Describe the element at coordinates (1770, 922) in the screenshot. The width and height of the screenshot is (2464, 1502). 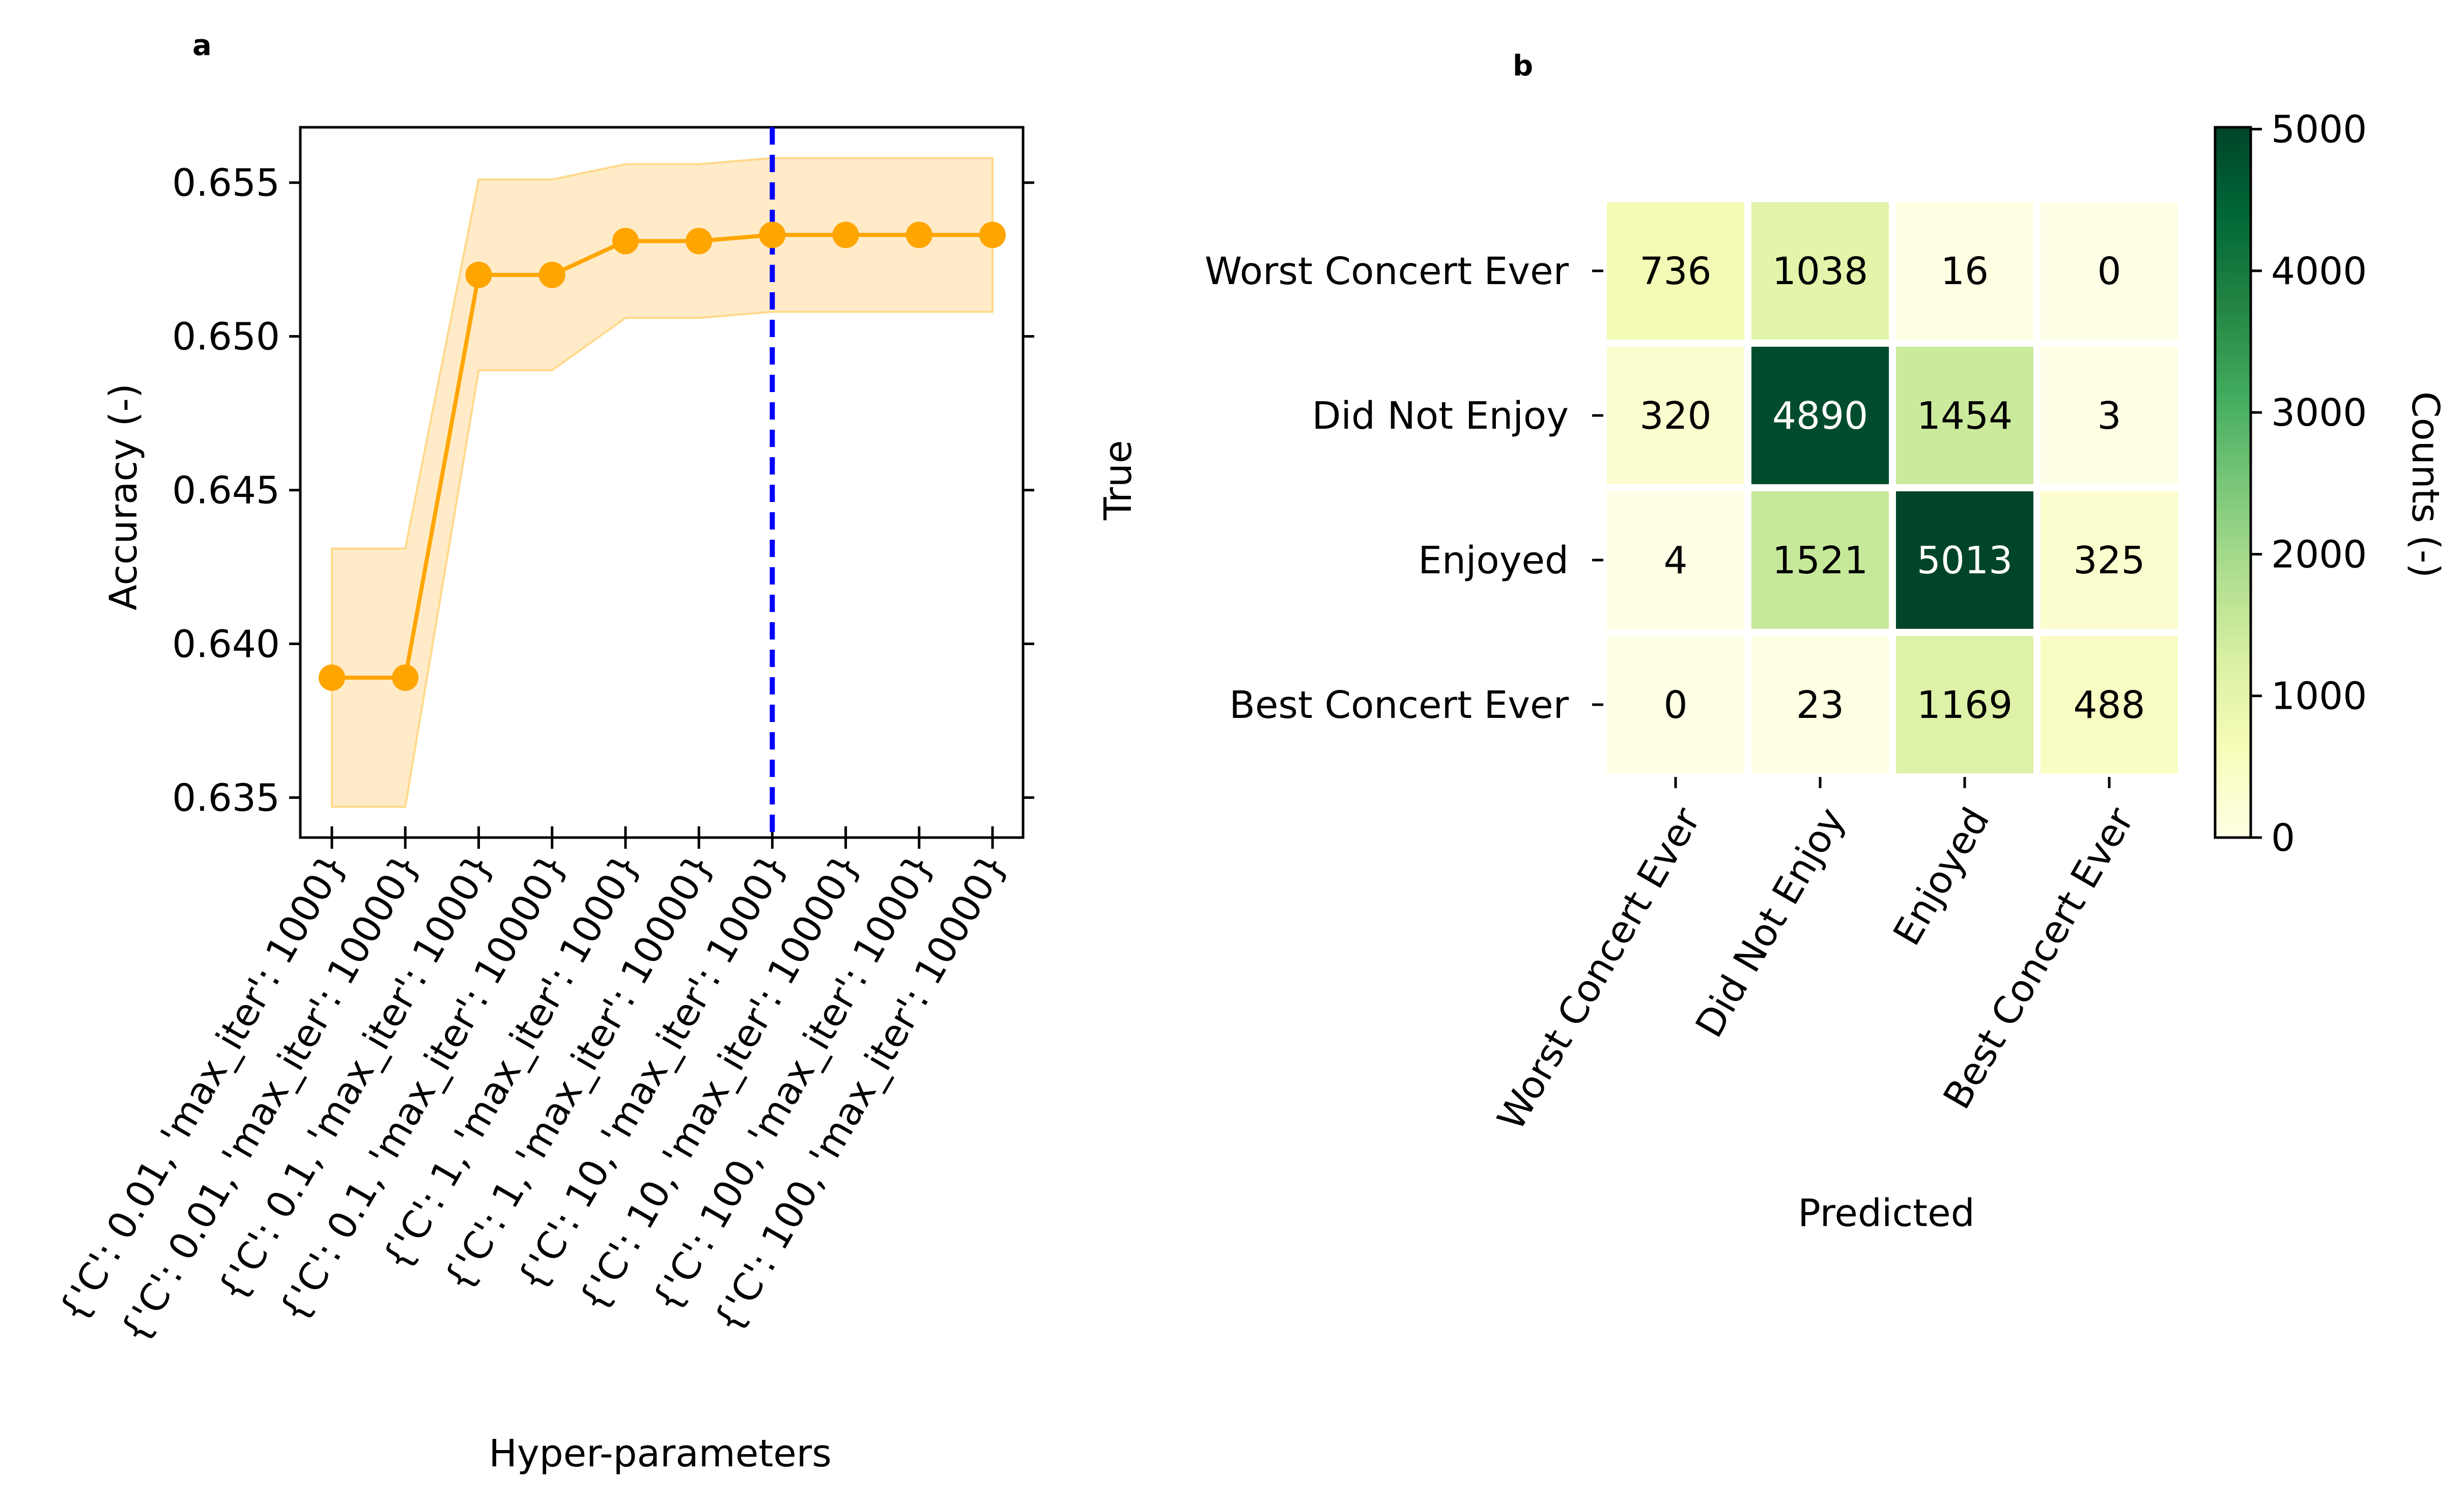
I see `predicted-class-label: Did Not Enjoy` at that location.